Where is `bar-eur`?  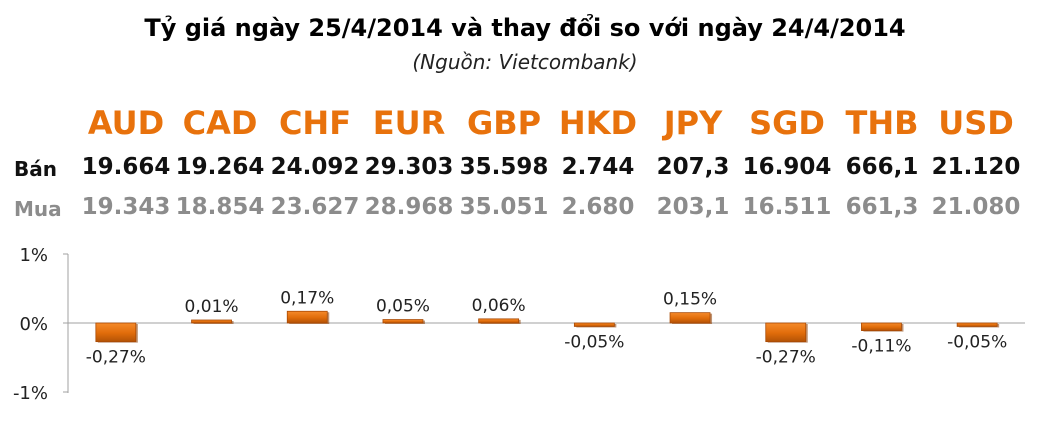
bar-eur is located at coordinates (403, 321).